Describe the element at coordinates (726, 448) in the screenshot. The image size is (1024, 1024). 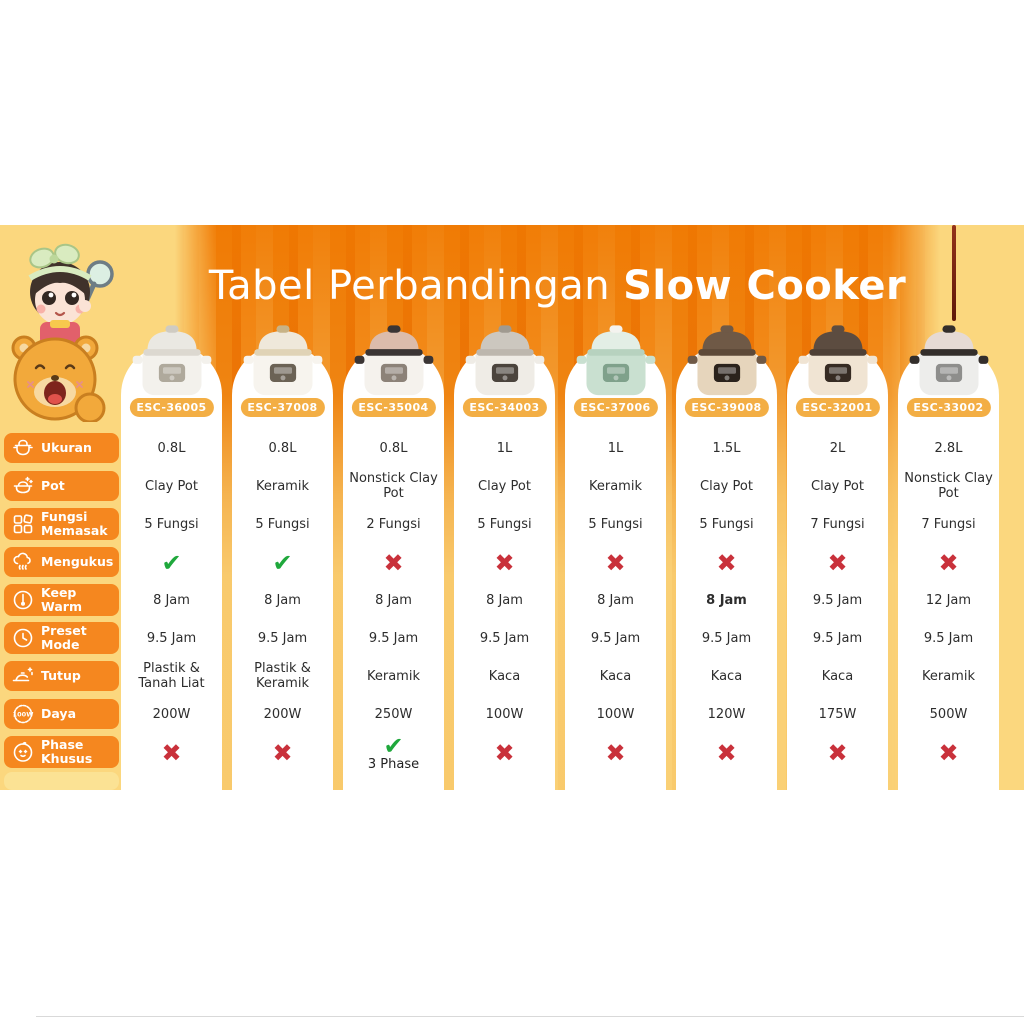
I see `cell-ukuran: 1.5L` at that location.